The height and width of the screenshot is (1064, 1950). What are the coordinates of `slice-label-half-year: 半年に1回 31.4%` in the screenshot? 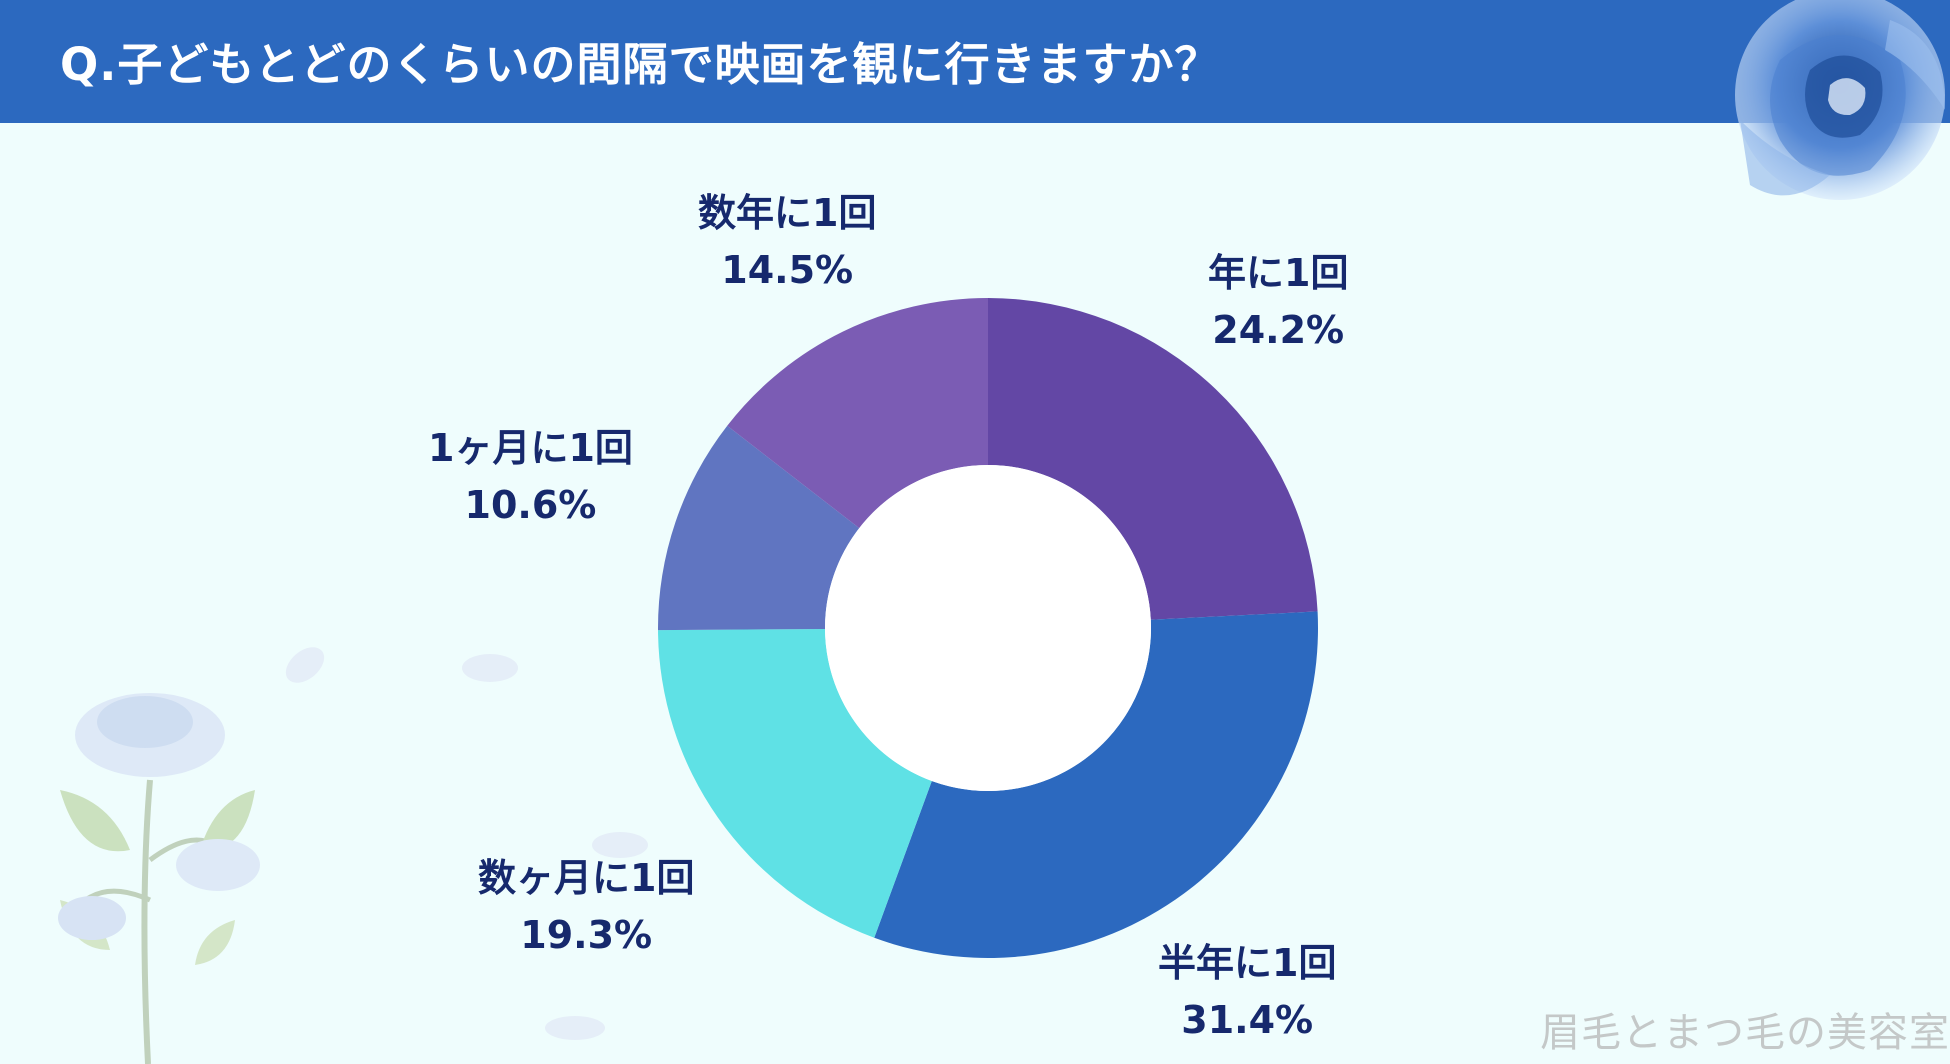 It's located at (1247, 992).